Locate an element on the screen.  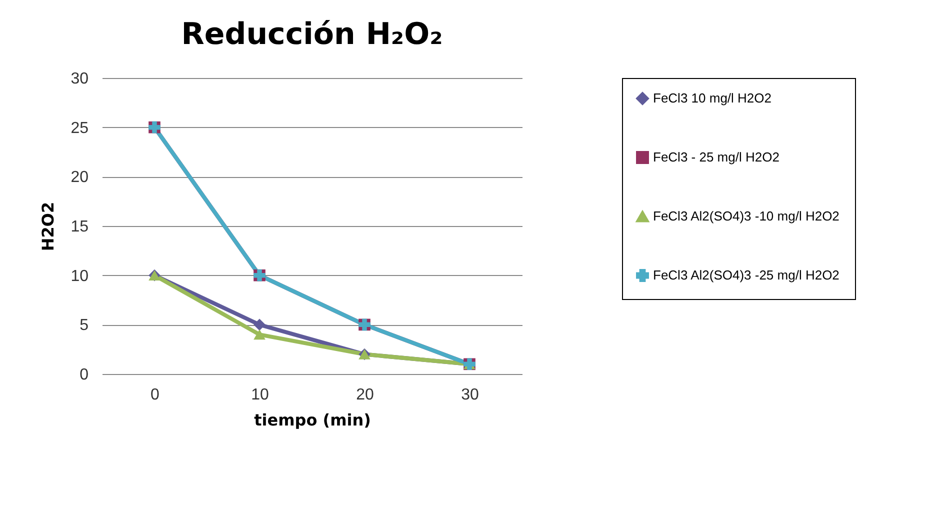
y-tick-label: 5 is located at coordinates (84, 325).